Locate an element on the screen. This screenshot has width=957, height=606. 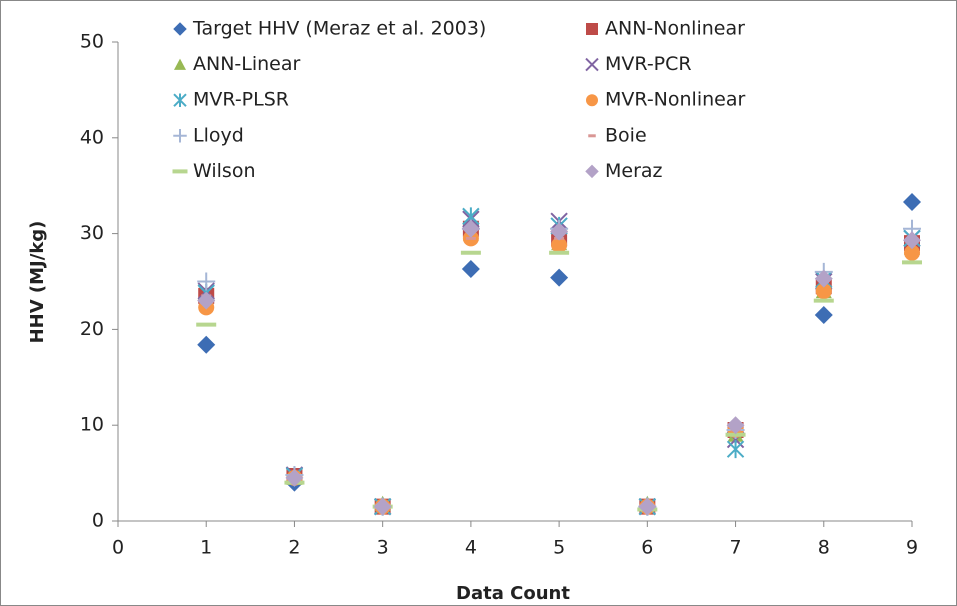
x-tick-label: 0 is located at coordinates (118, 548).